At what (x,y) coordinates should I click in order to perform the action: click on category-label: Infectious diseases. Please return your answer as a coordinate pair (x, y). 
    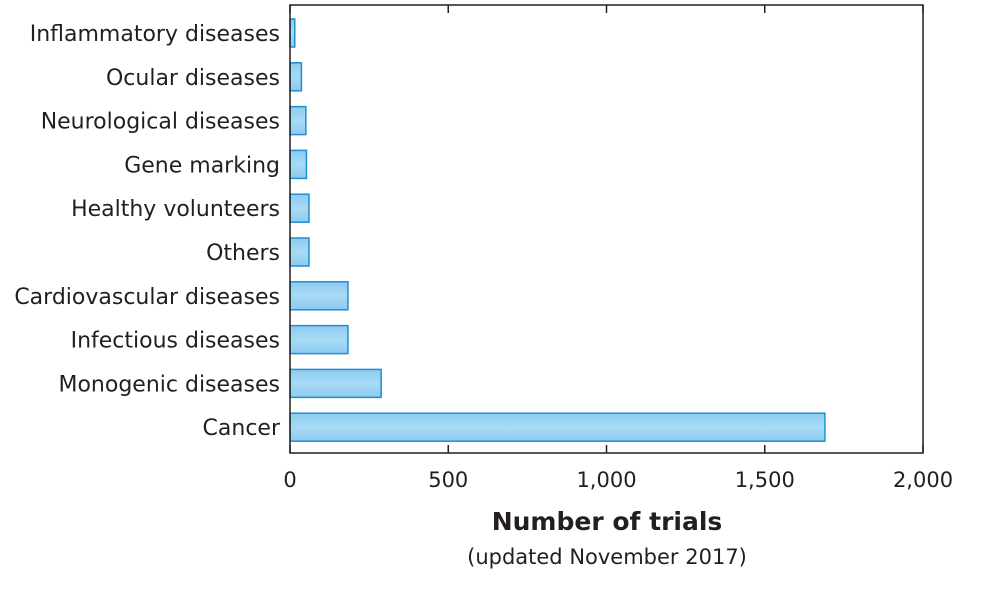
    Looking at the image, I should click on (175, 341).